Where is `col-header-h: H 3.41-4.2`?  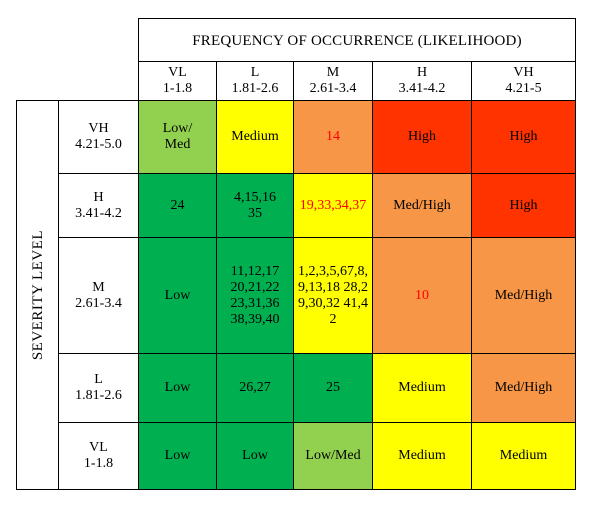 col-header-h: H 3.41-4.2 is located at coordinates (422, 81).